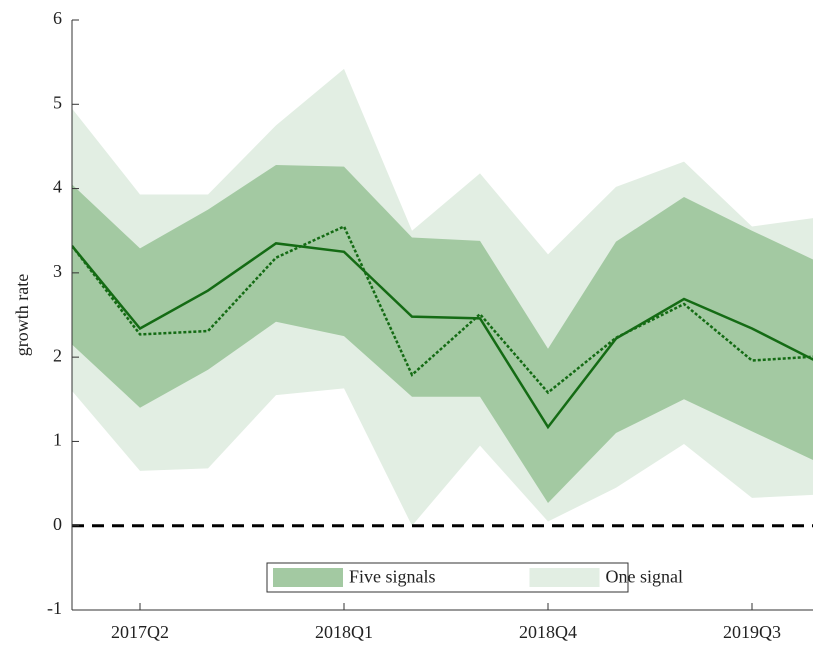  I want to click on y-tick-label: 4, so click(57, 187).